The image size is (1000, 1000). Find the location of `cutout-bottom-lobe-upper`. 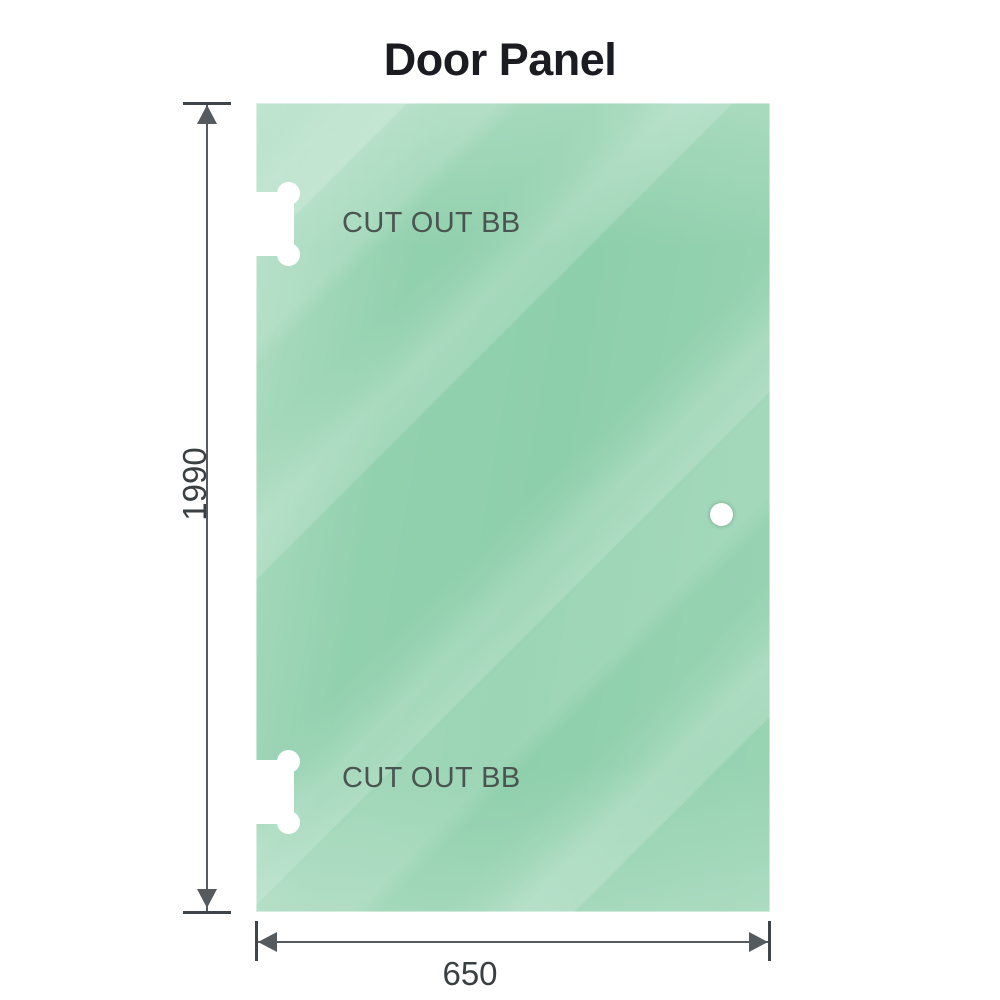

cutout-bottom-lobe-upper is located at coordinates (288, 761).